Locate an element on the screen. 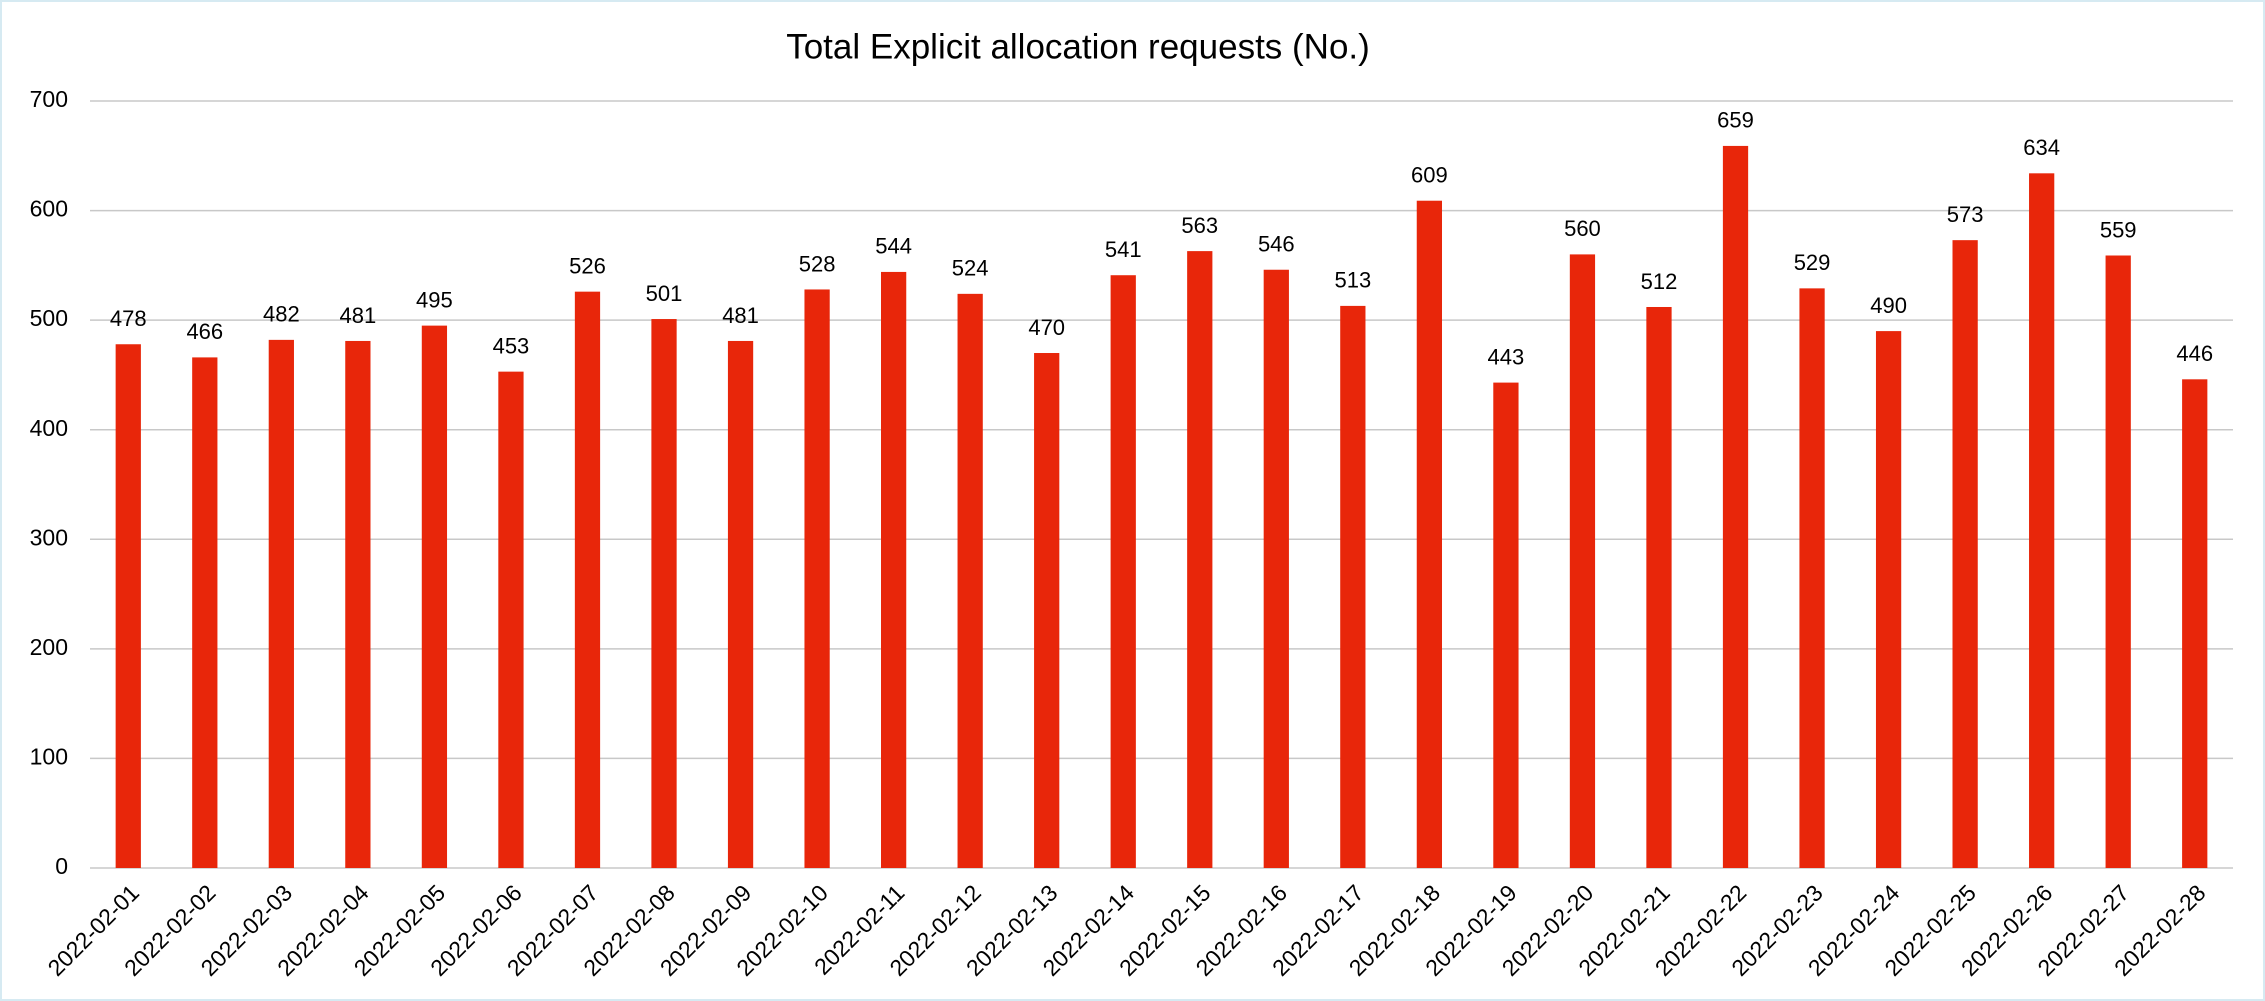 The width and height of the screenshot is (2265, 1001). value-label: 559 is located at coordinates (2118, 229).